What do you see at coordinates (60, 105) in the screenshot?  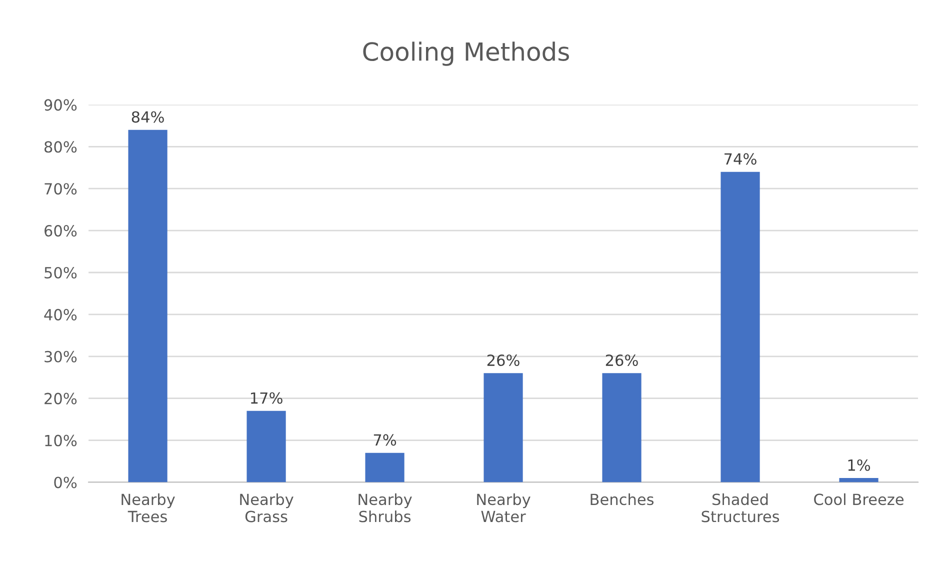 I see `y-tick-label: 90%` at bounding box center [60, 105].